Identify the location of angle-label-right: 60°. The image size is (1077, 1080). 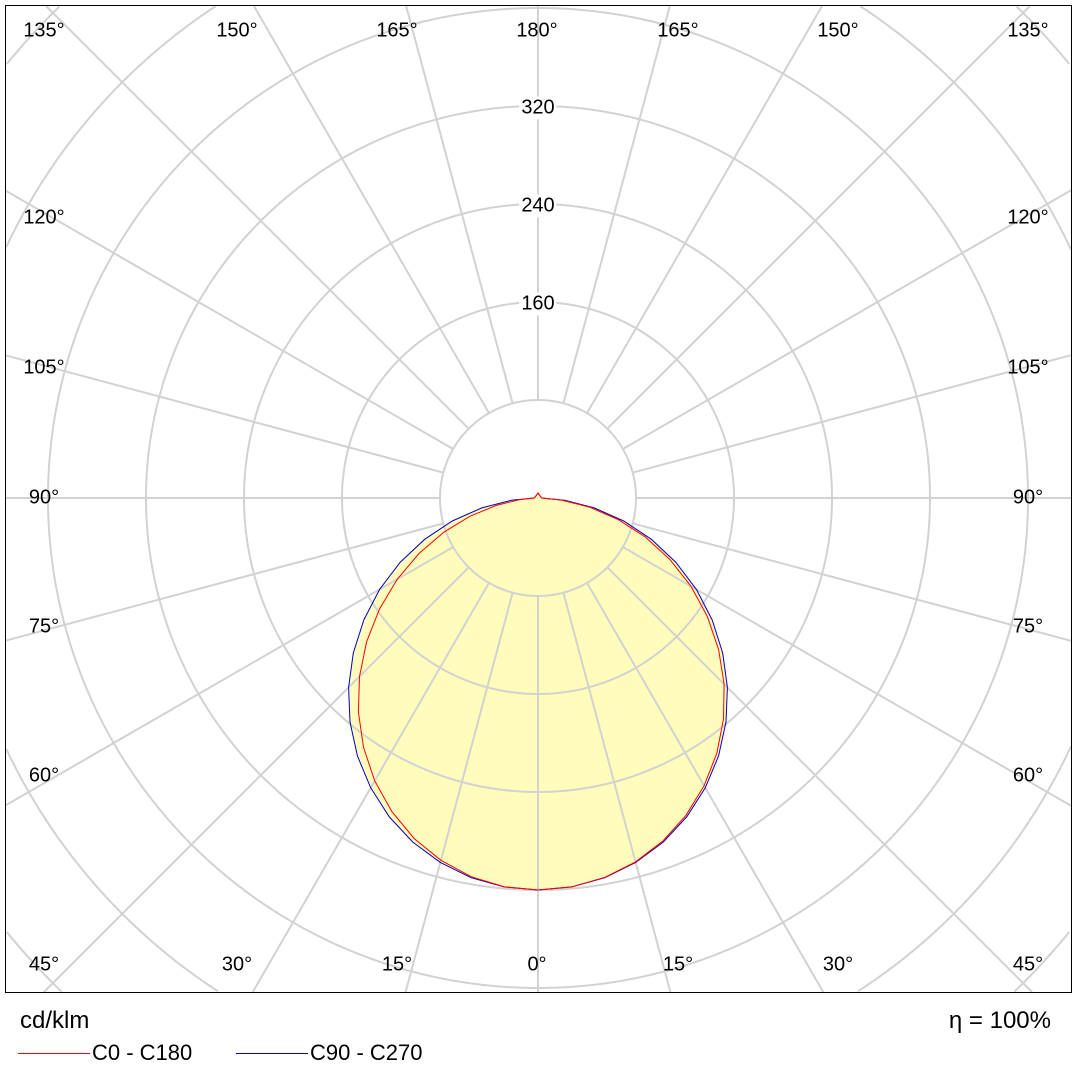
(1028, 775).